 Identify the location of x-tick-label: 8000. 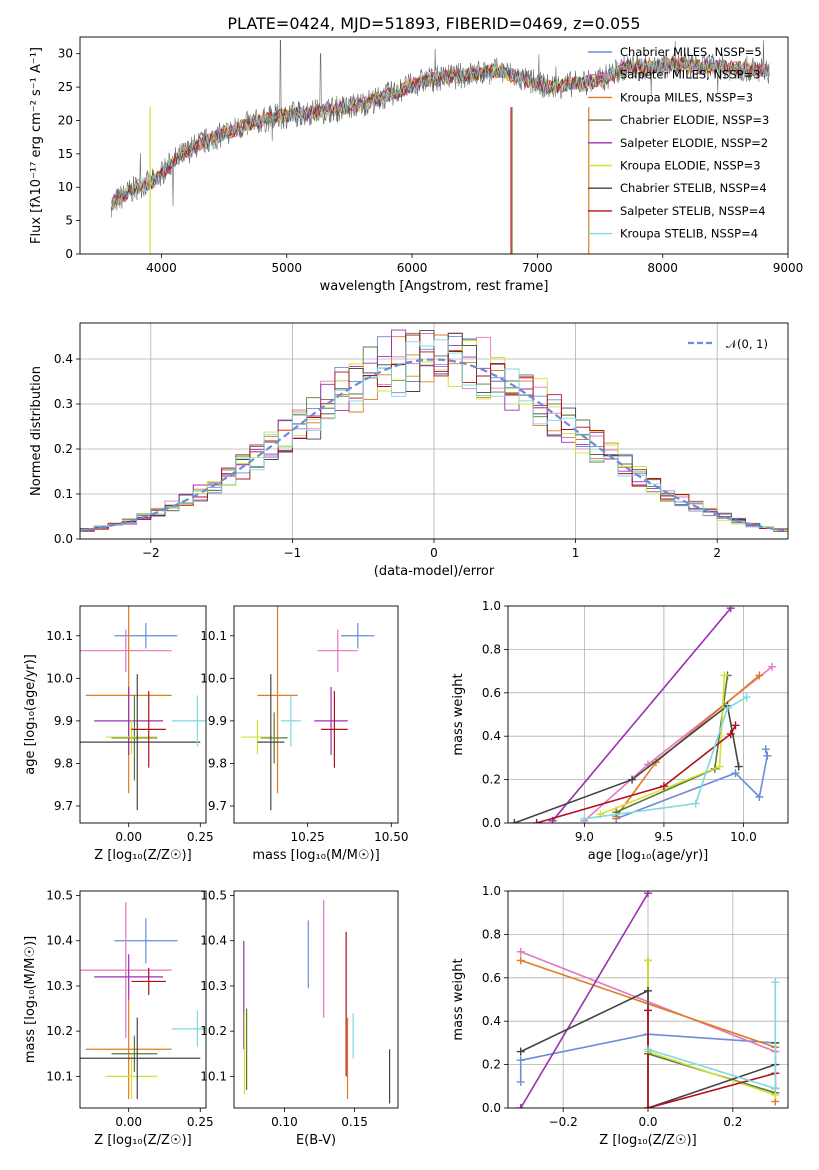
(662, 268).